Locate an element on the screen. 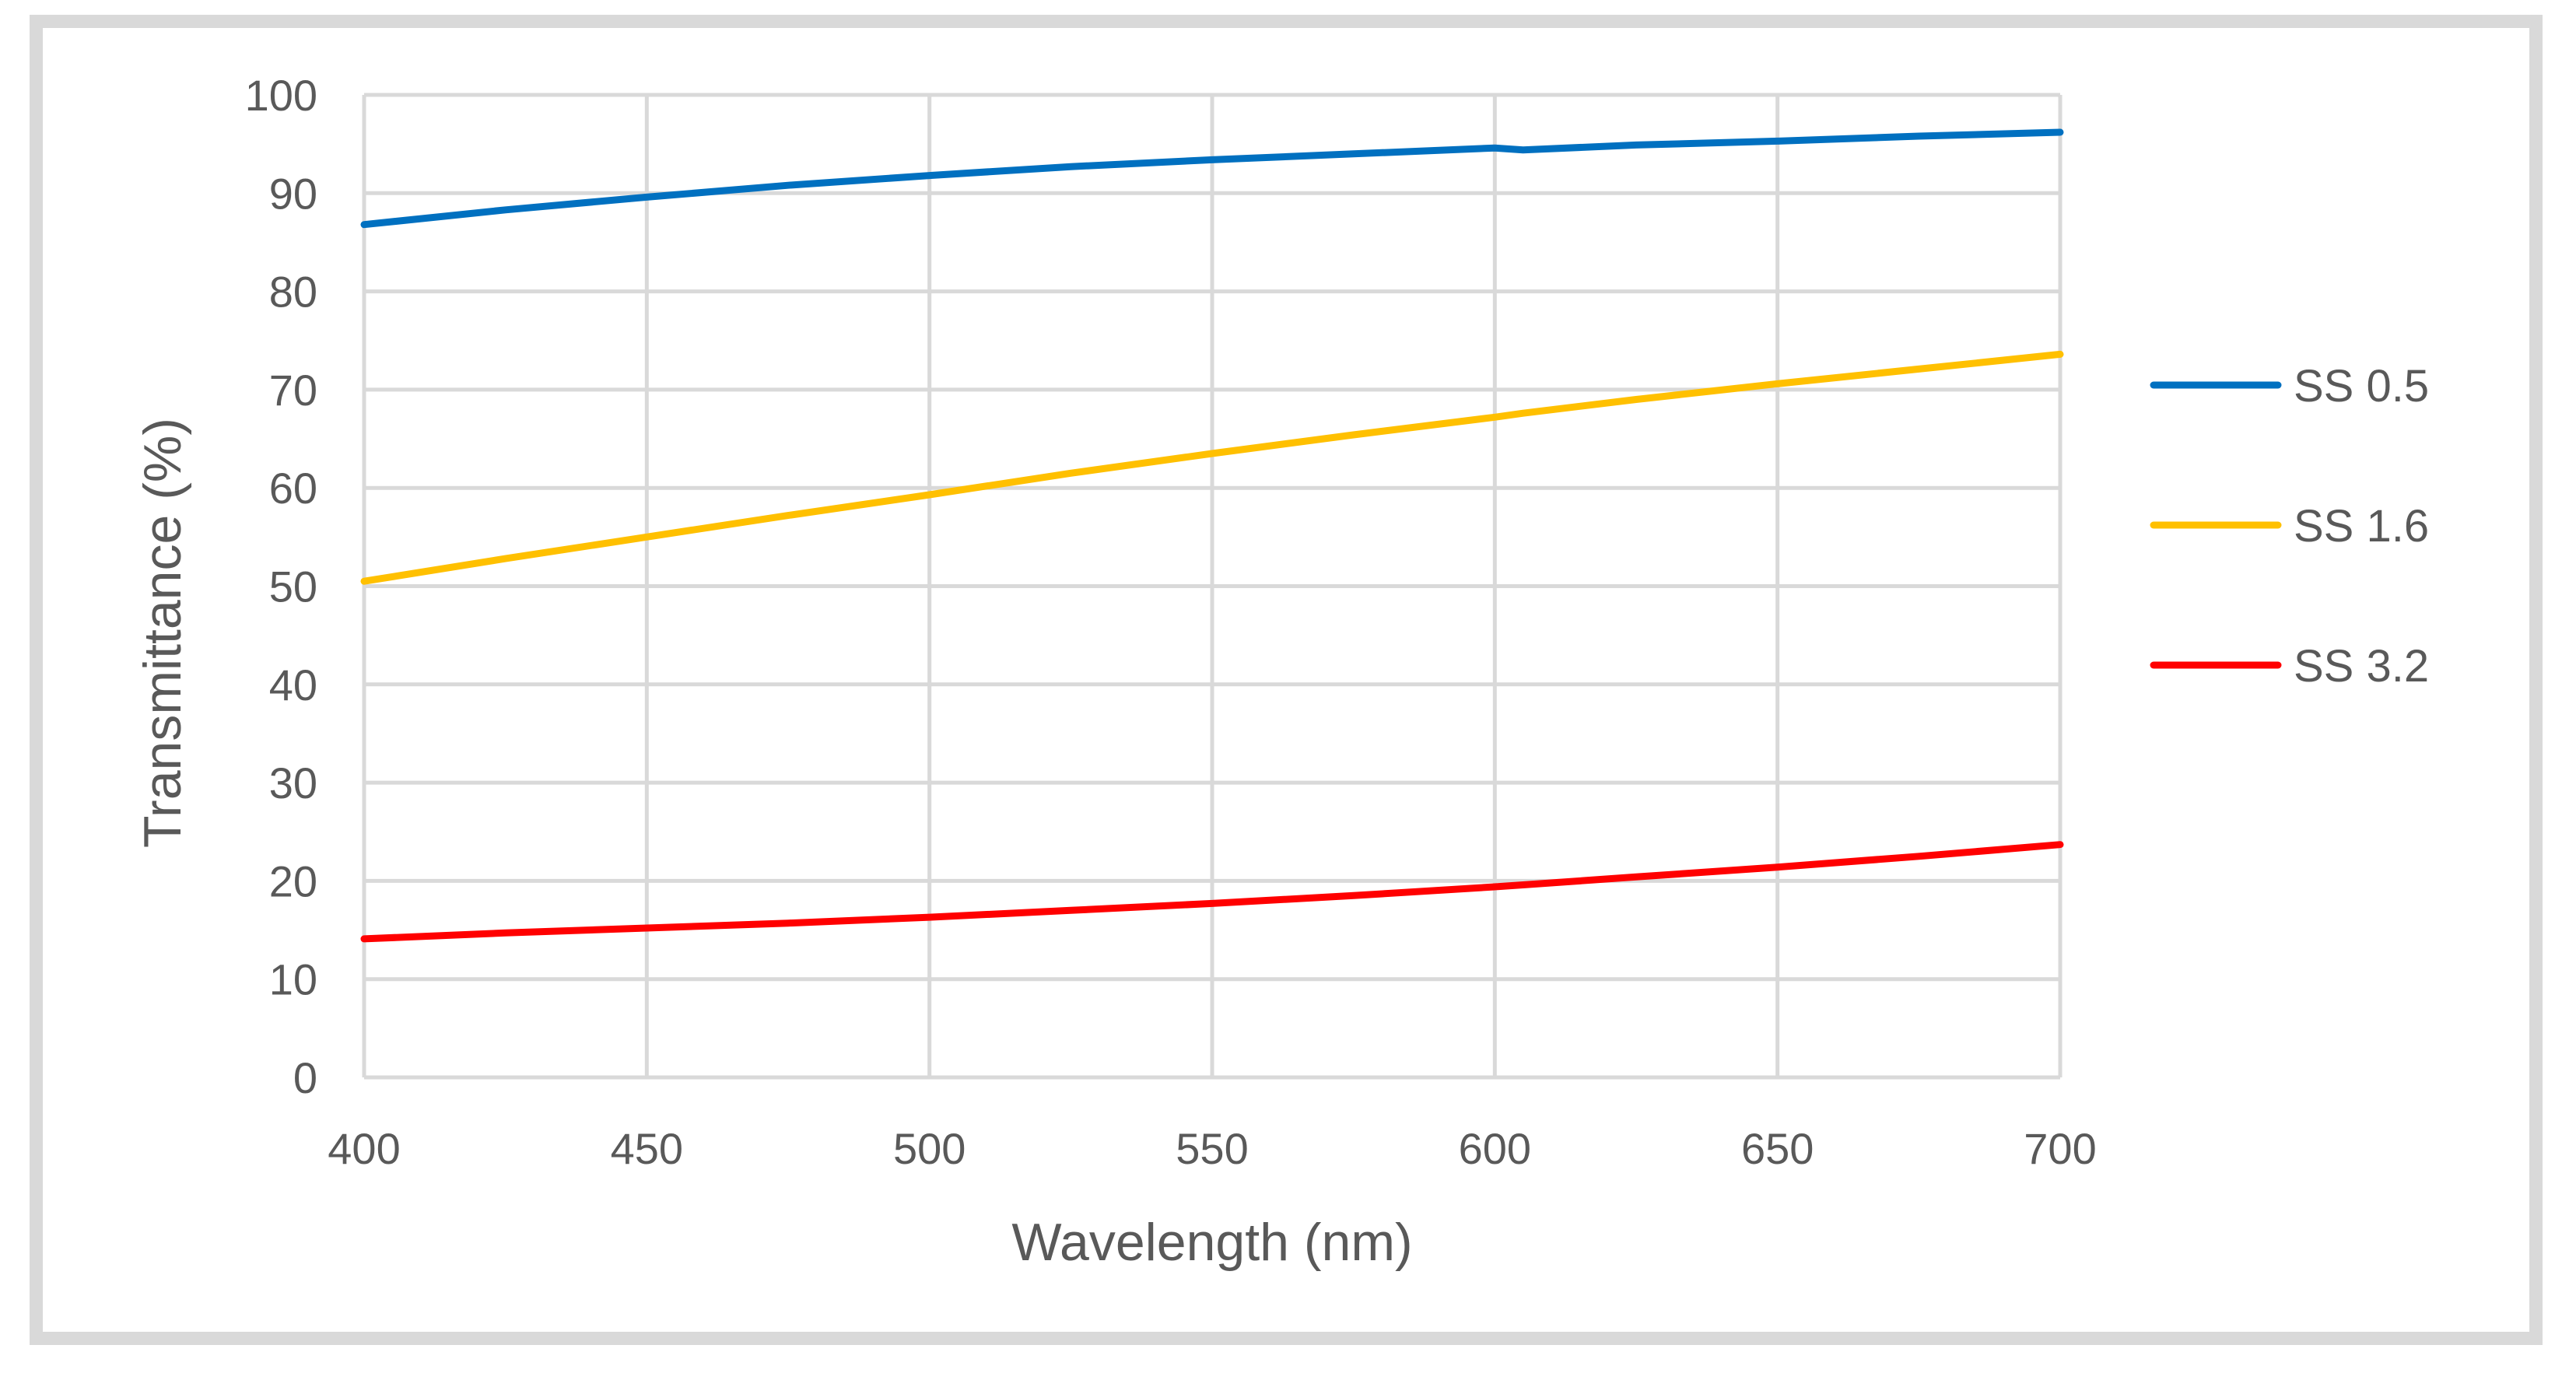  y-tick-label: 100 is located at coordinates (281, 95).